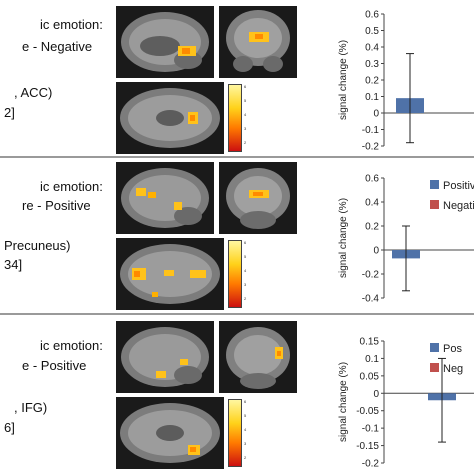 The height and width of the screenshot is (474, 474). What do you see at coordinates (9, 112) in the screenshot?
I see `panel-1-label-line-5: 2]` at bounding box center [9, 112].